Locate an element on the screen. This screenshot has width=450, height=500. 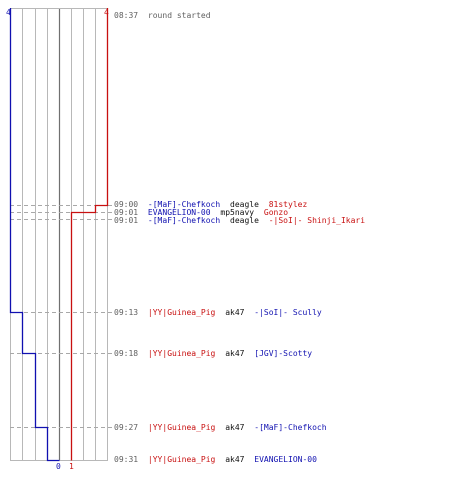
blue-team-line is located at coordinates (34, 235).